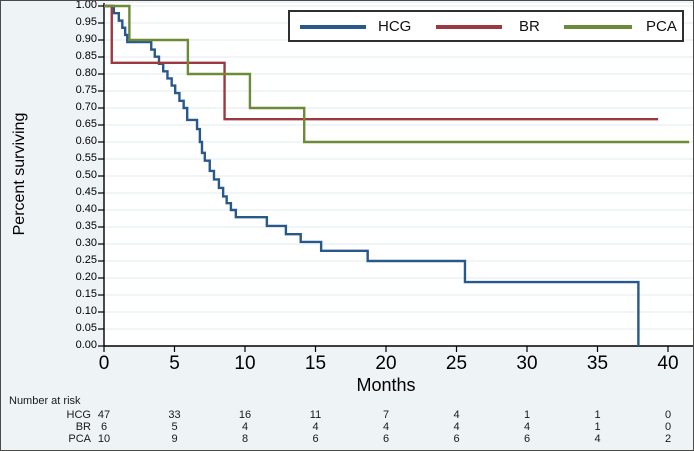 The width and height of the screenshot is (694, 451). I want to click on risk-row-label-hcg: HCG, so click(78, 415).